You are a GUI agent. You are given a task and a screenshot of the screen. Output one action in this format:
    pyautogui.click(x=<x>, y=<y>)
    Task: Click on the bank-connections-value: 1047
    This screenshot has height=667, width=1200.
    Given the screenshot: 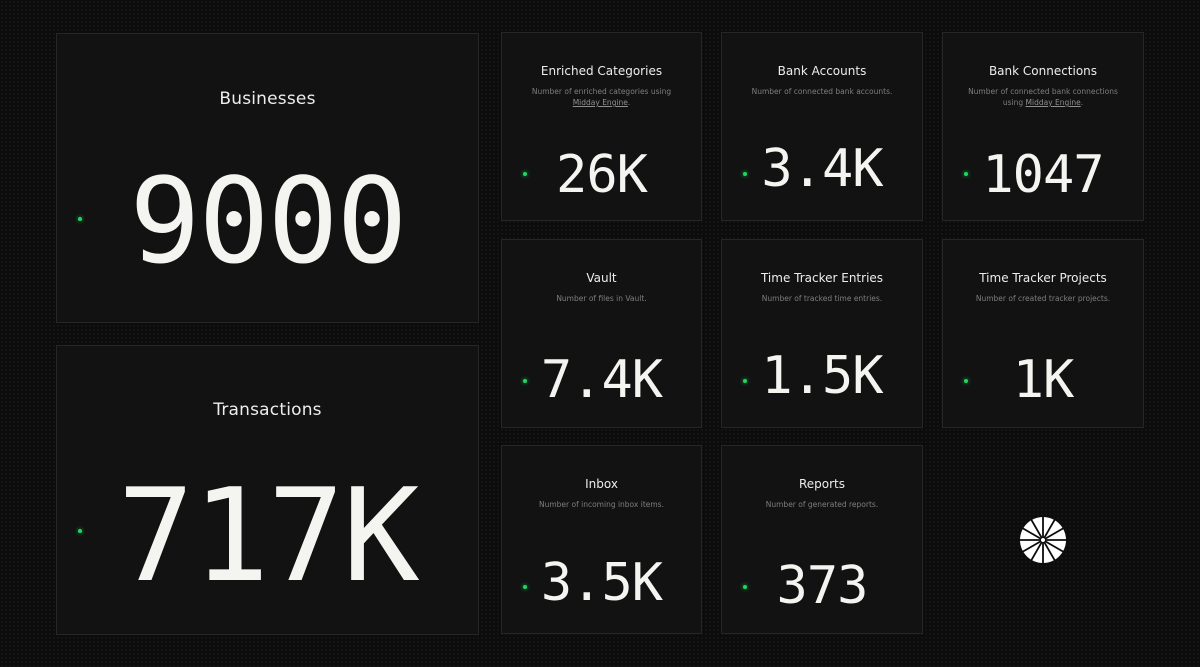 What is the action you would take?
    pyautogui.click(x=1043, y=175)
    